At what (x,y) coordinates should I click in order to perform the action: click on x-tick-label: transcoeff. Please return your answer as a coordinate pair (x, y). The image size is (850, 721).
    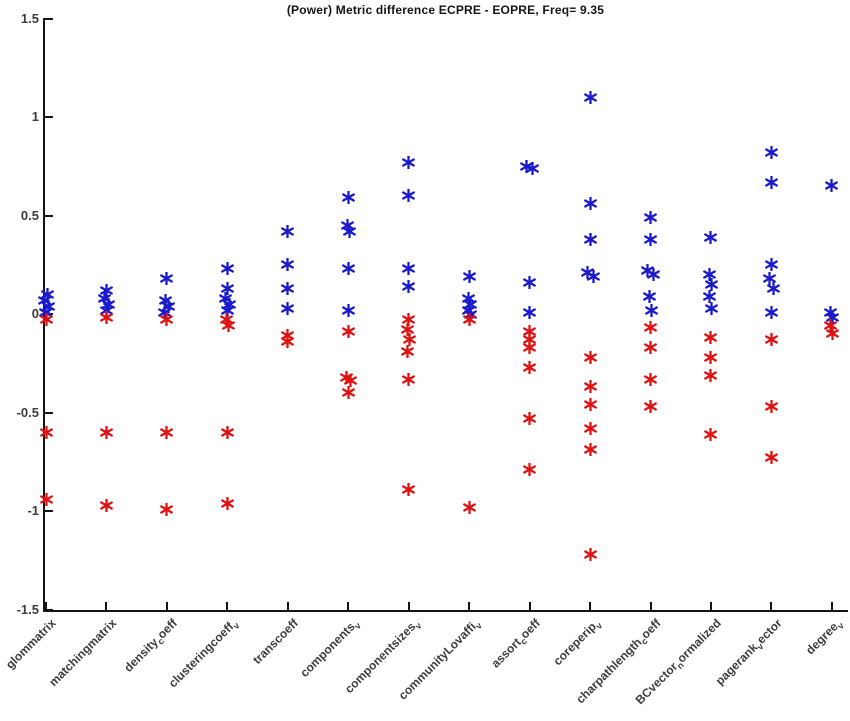
    Looking at the image, I should click on (275, 641).